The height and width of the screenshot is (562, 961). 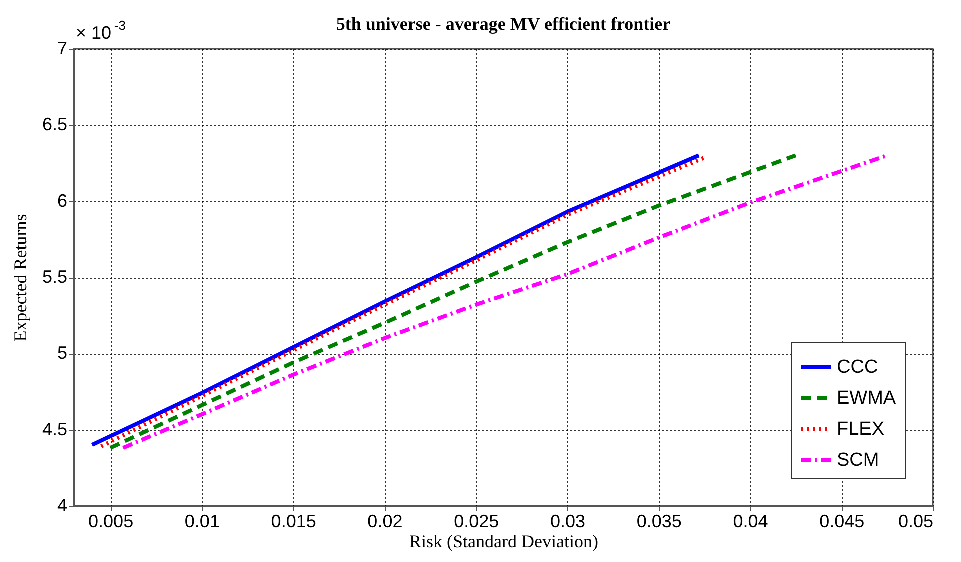 What do you see at coordinates (866, 398) in the screenshot?
I see `legend-label: EWMA` at bounding box center [866, 398].